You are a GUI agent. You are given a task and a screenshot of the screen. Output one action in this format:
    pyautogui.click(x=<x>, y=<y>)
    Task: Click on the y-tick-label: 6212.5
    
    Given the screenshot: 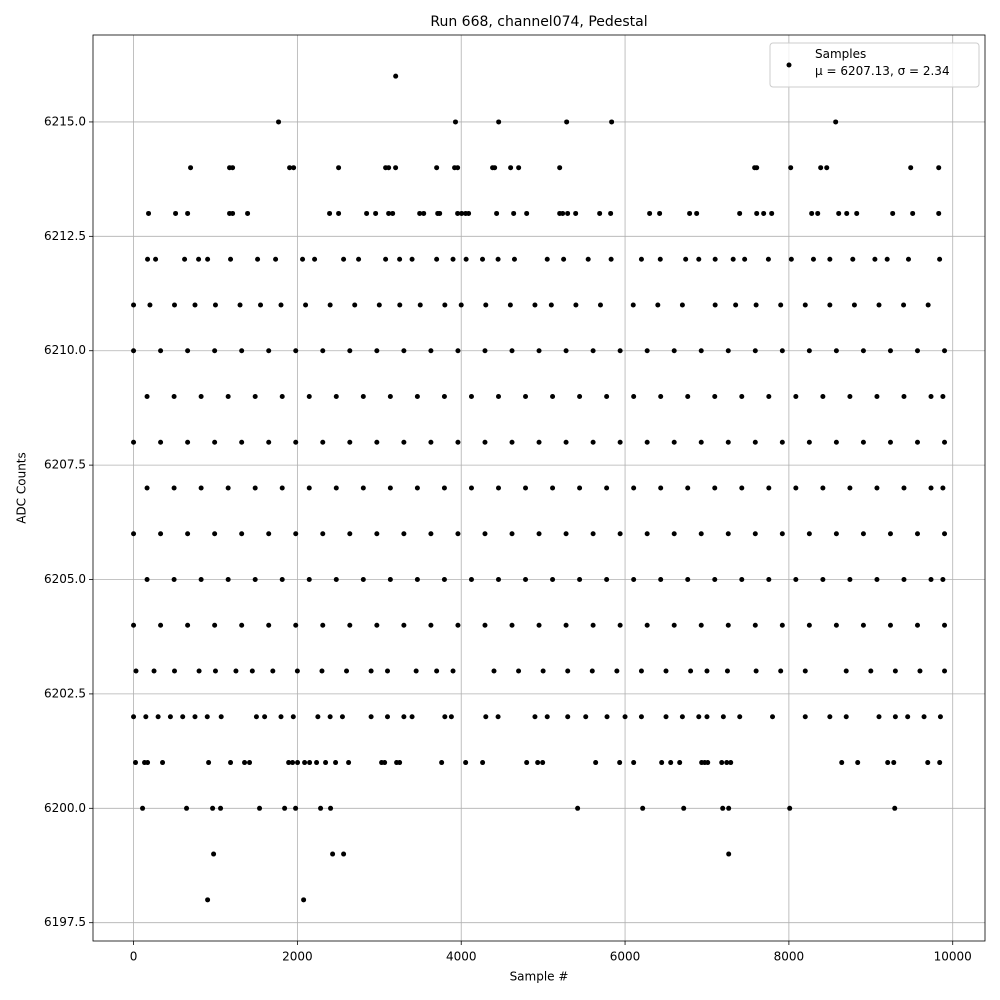 What is the action you would take?
    pyautogui.click(x=65, y=236)
    